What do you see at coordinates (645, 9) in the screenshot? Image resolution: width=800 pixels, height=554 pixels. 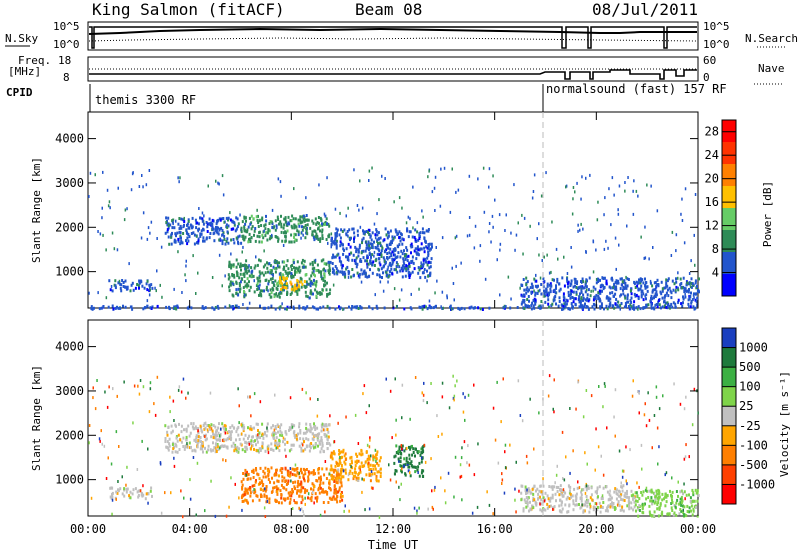 I see `date-label: 08/Jul/2011` at bounding box center [645, 9].